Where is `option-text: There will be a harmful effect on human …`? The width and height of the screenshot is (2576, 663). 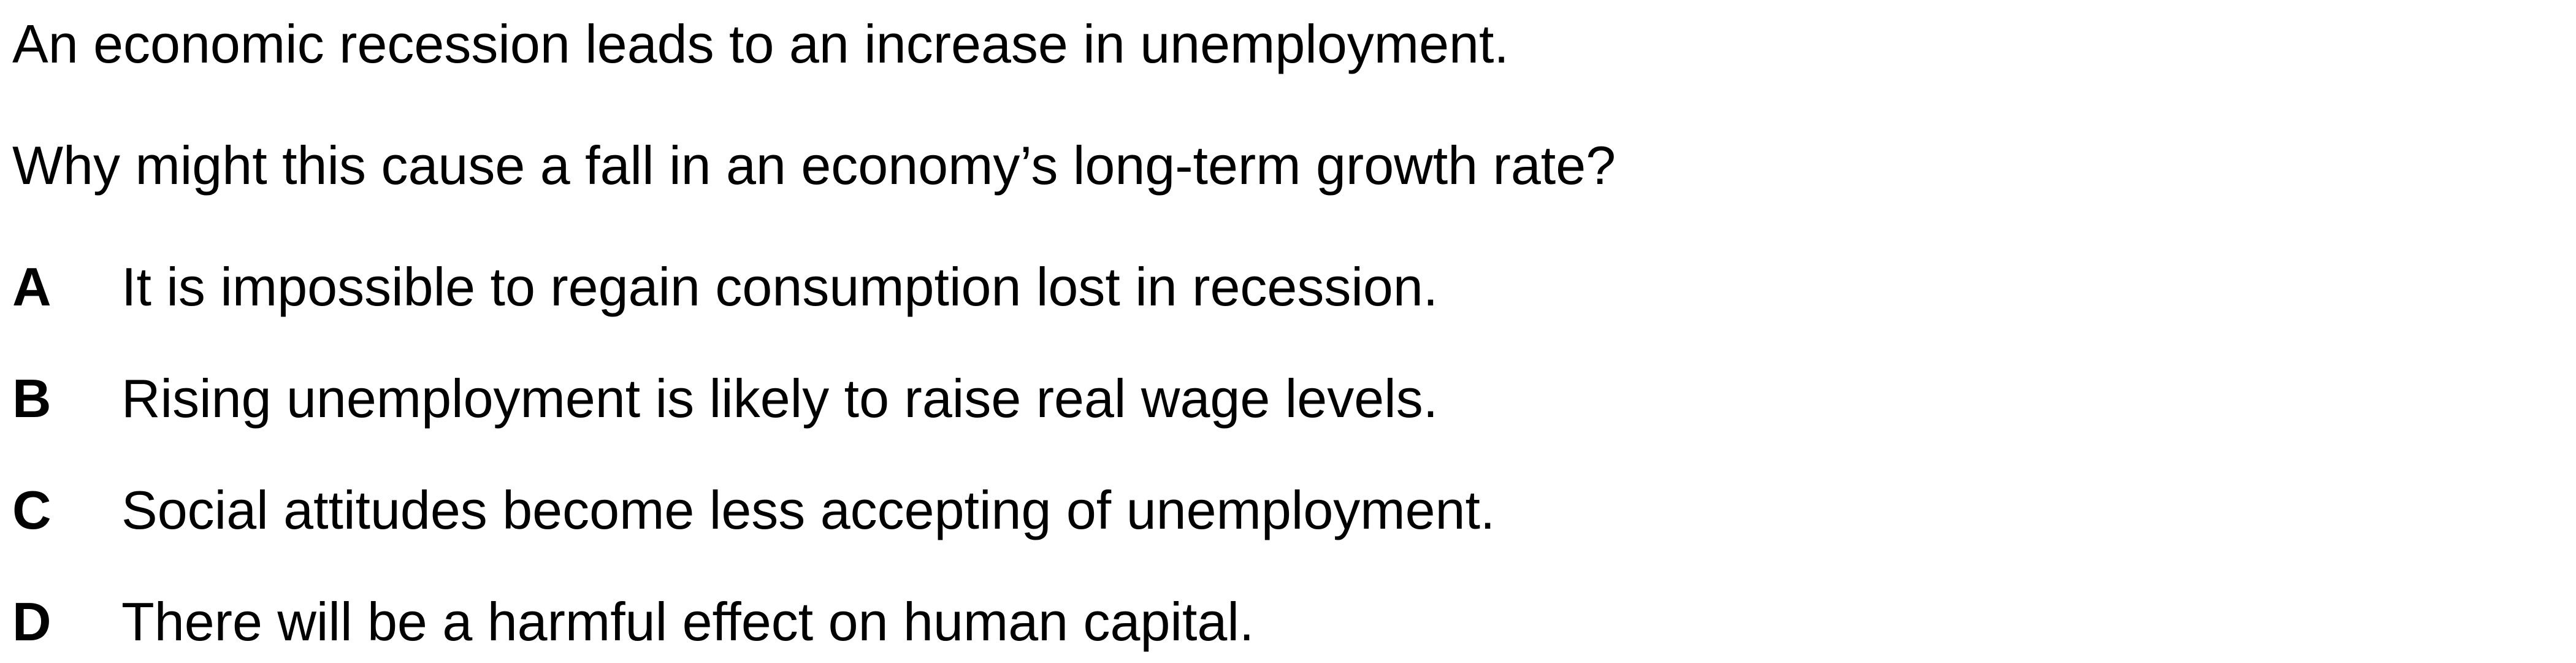 option-text: There will be a harmful effect on human … is located at coordinates (688, 621).